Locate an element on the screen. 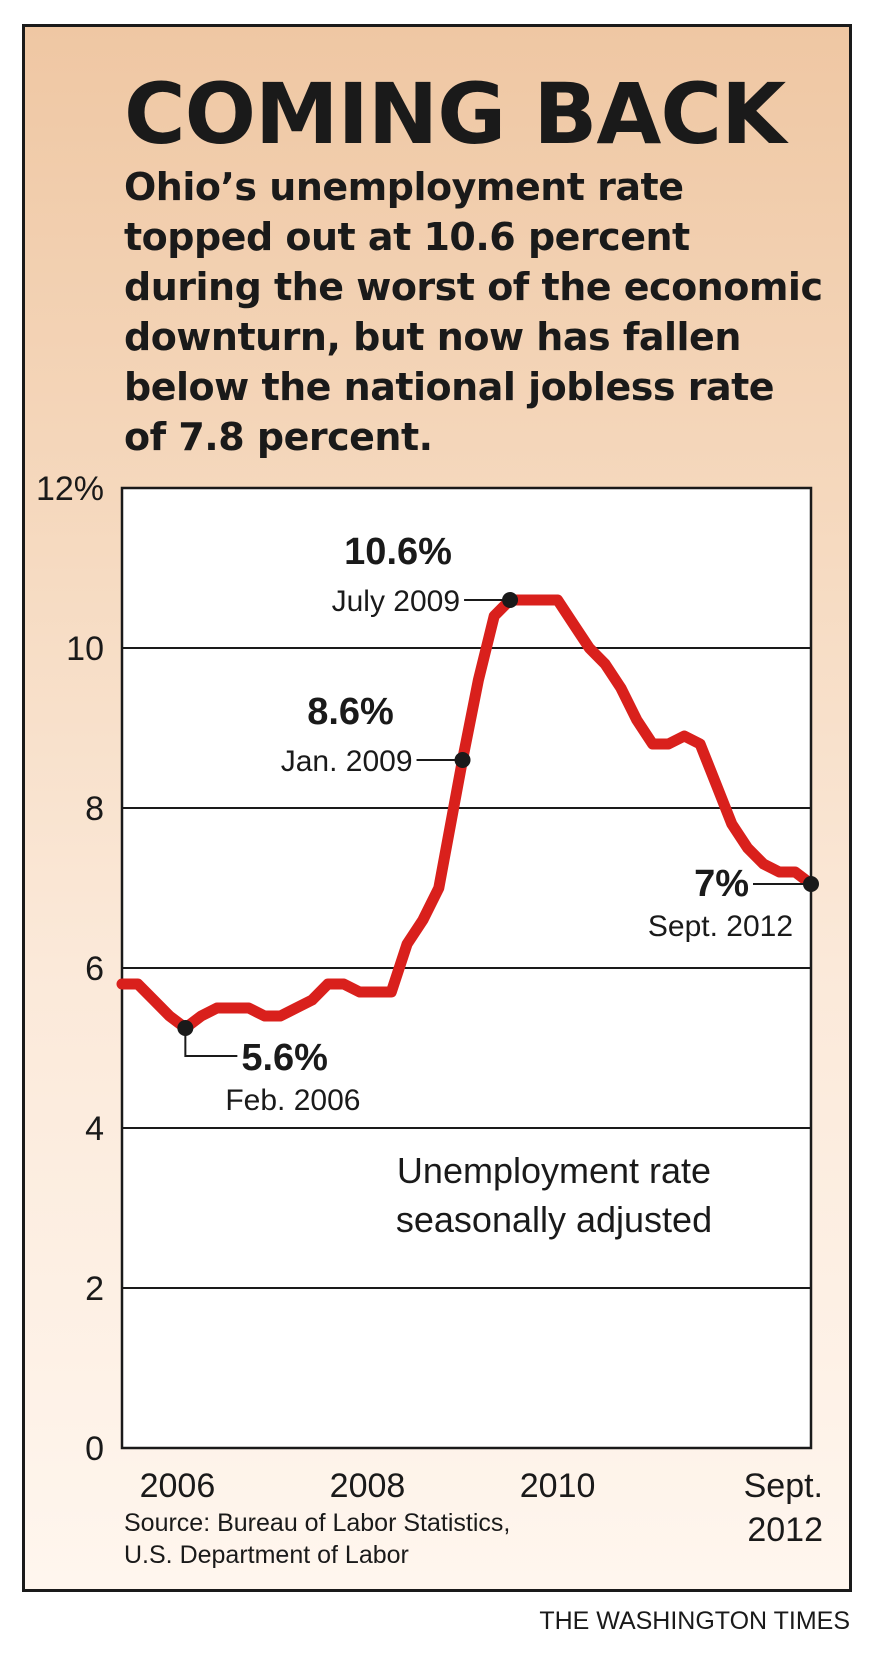  x-tick-label-2012-09-line2: 2012 is located at coordinates (785, 1530).